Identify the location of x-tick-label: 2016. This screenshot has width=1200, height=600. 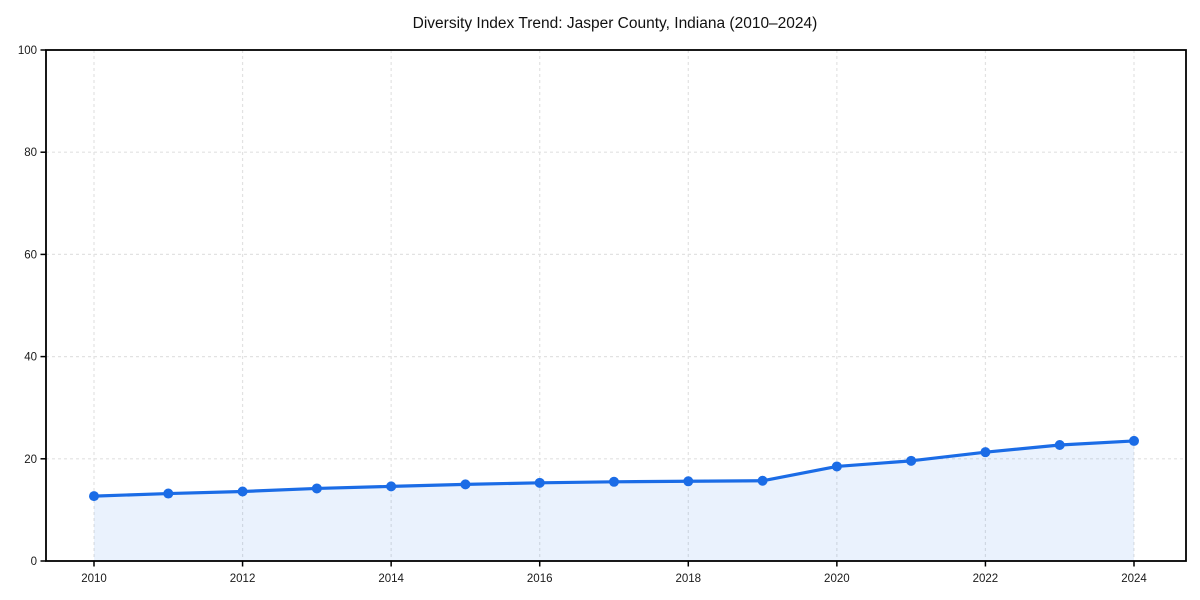
(540, 579).